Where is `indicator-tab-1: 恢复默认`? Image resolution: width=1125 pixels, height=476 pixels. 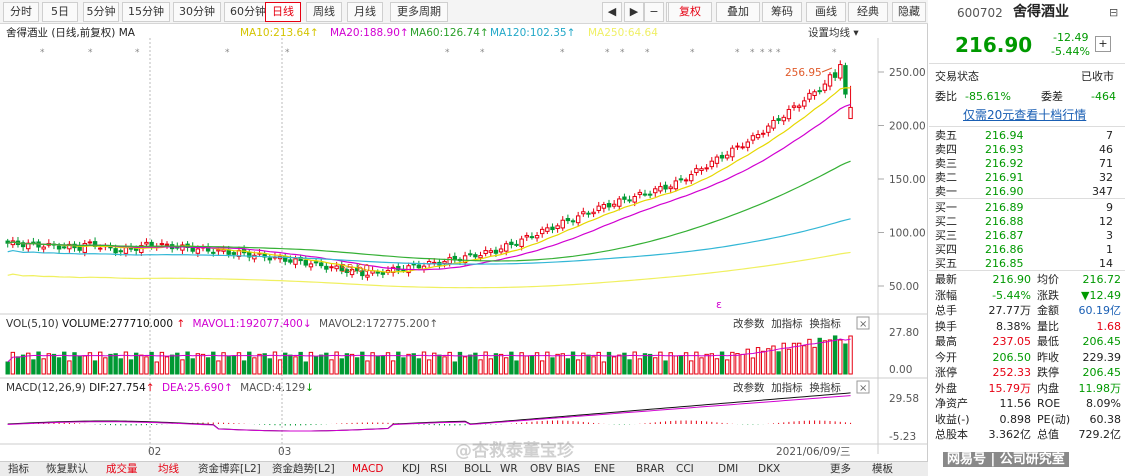 indicator-tab-1: 恢复默认 is located at coordinates (67, 469).